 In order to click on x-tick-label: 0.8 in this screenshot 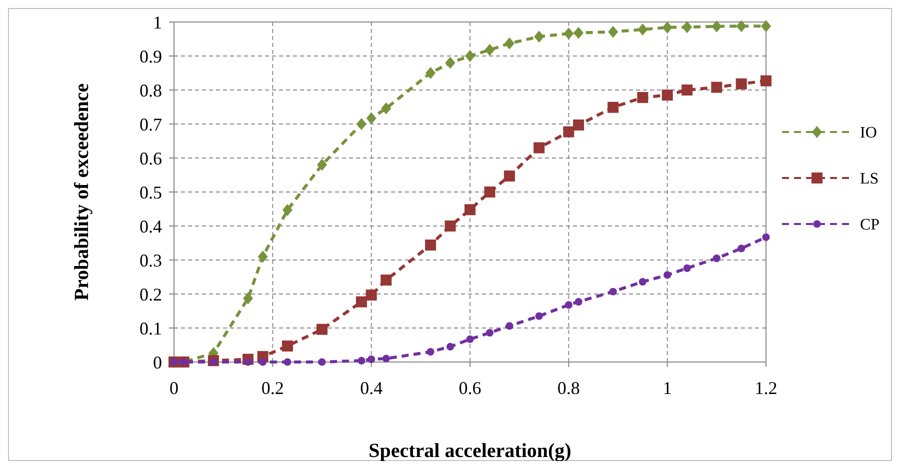, I will do `click(568, 388)`.